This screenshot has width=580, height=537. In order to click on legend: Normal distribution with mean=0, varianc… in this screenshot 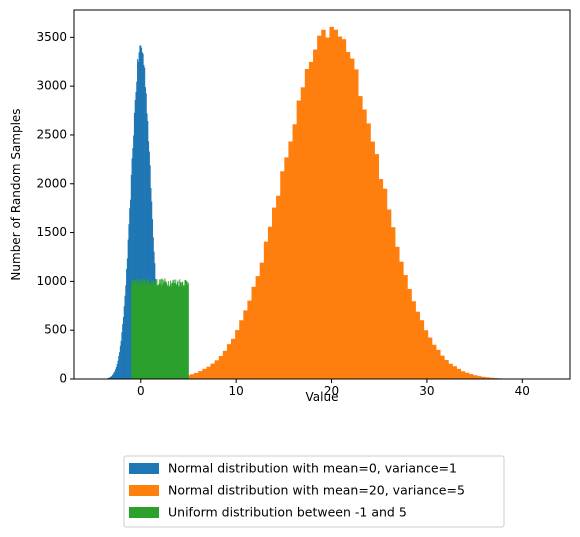, I will do `click(314, 491)`.